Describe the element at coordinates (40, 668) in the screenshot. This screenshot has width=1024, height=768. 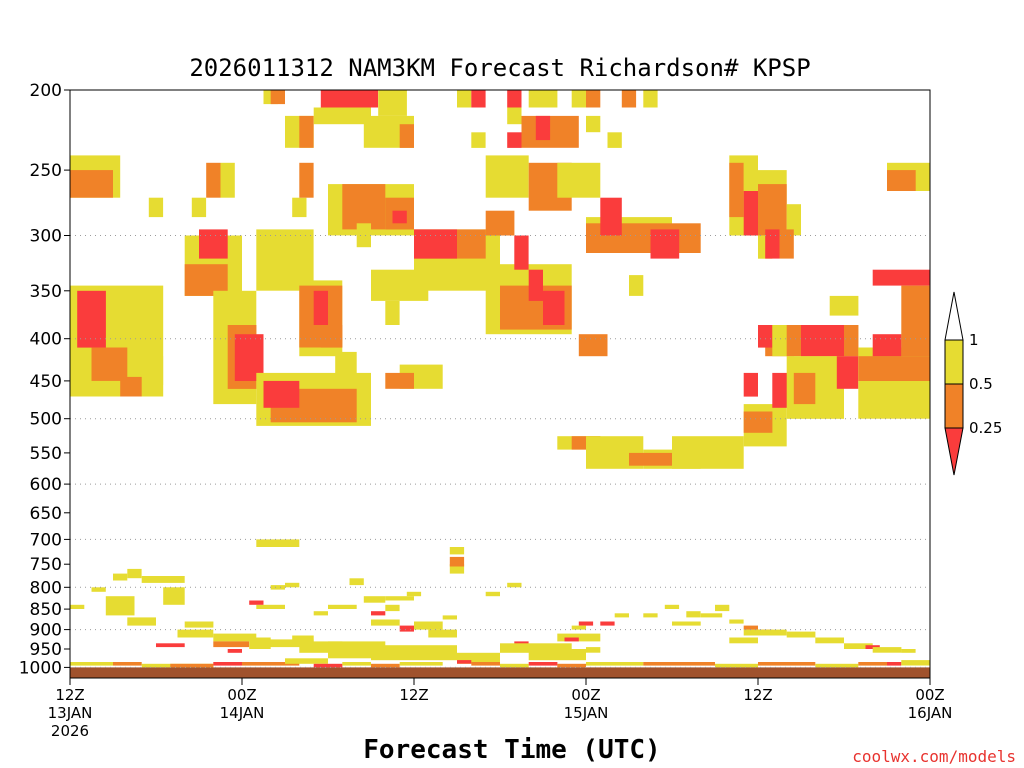
I see `y-tick-label: 1000` at that location.